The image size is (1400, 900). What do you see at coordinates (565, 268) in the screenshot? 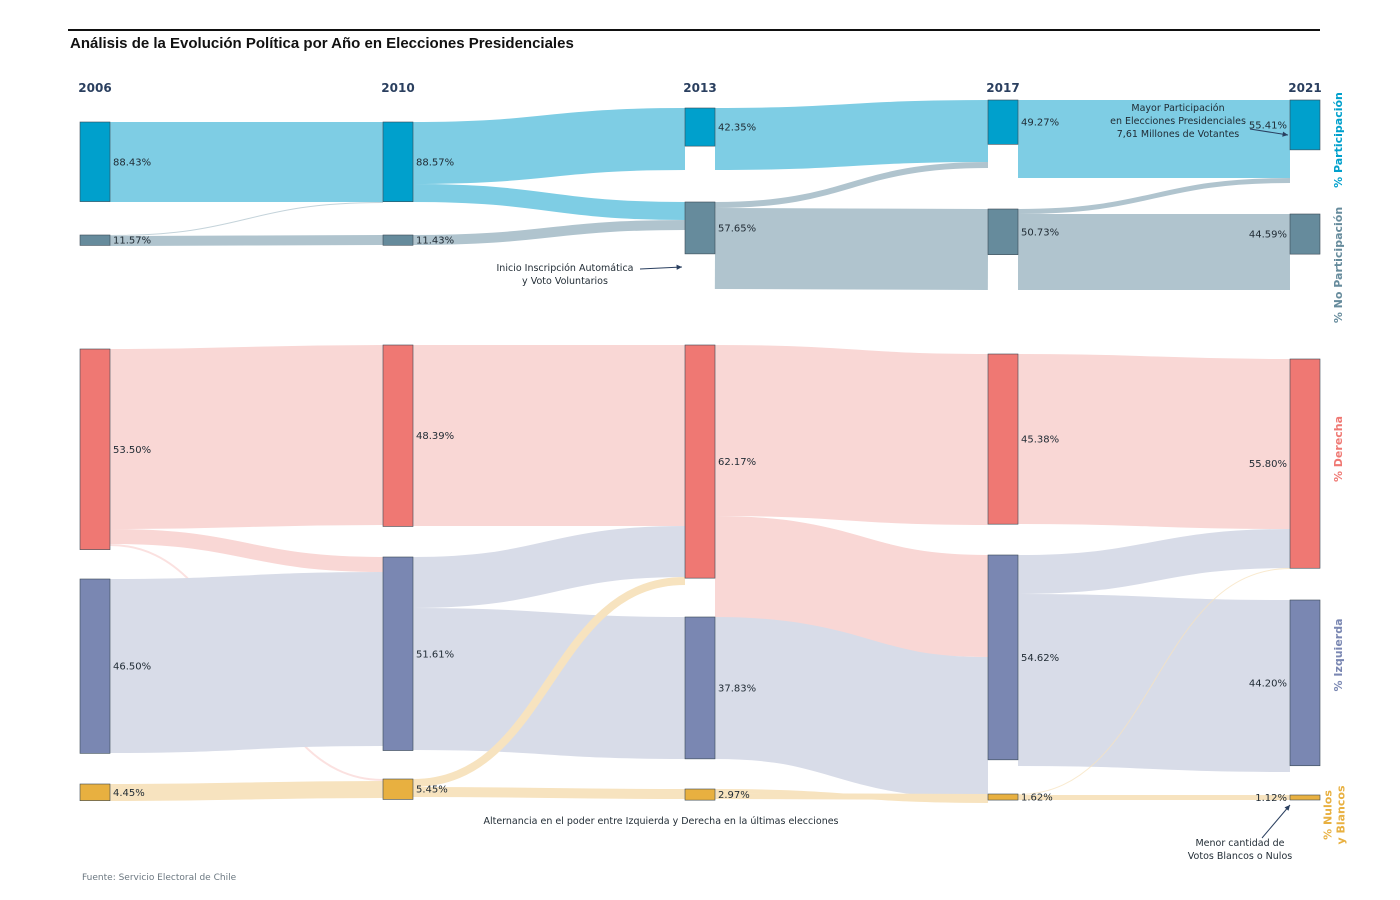
I see `annotation-text: Inicio Inscripción Automática` at bounding box center [565, 268].